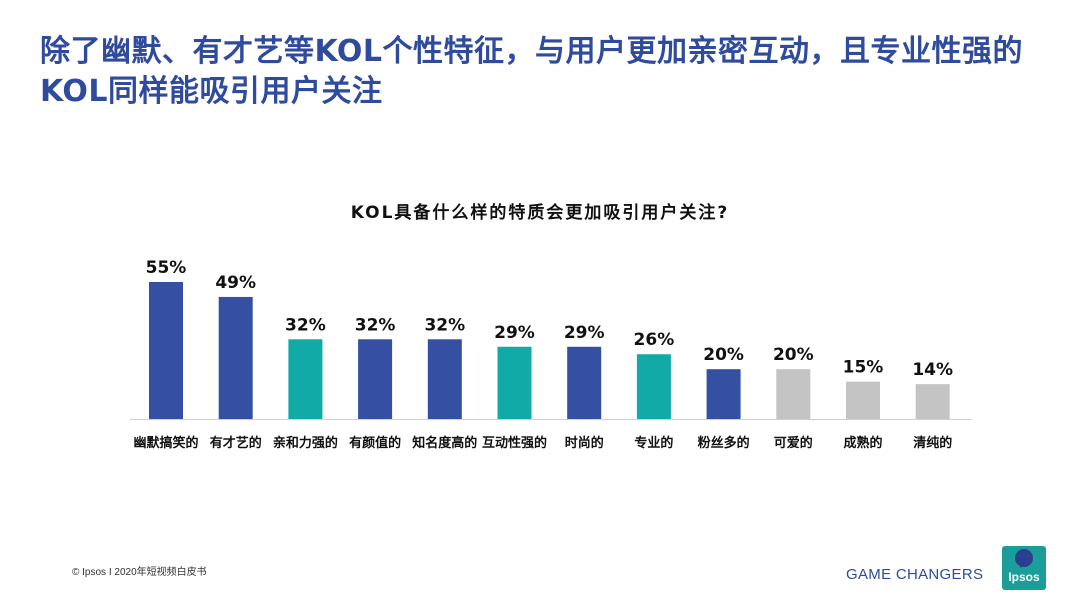  I want to click on category-label-6: 互动性强的, so click(514, 443).